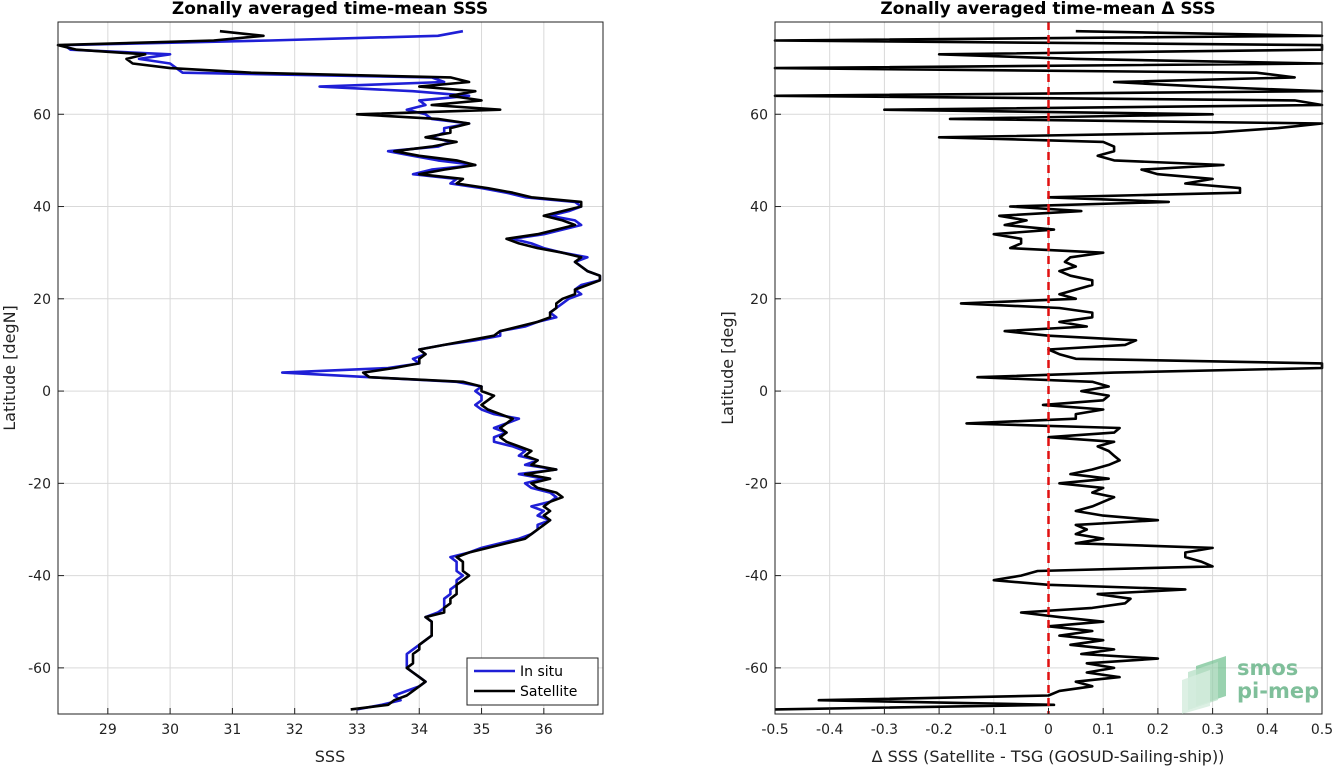 This screenshot has height=766, width=1333. What do you see at coordinates (482, 730) in the screenshot?
I see `left-x-tick-label: 35` at bounding box center [482, 730].